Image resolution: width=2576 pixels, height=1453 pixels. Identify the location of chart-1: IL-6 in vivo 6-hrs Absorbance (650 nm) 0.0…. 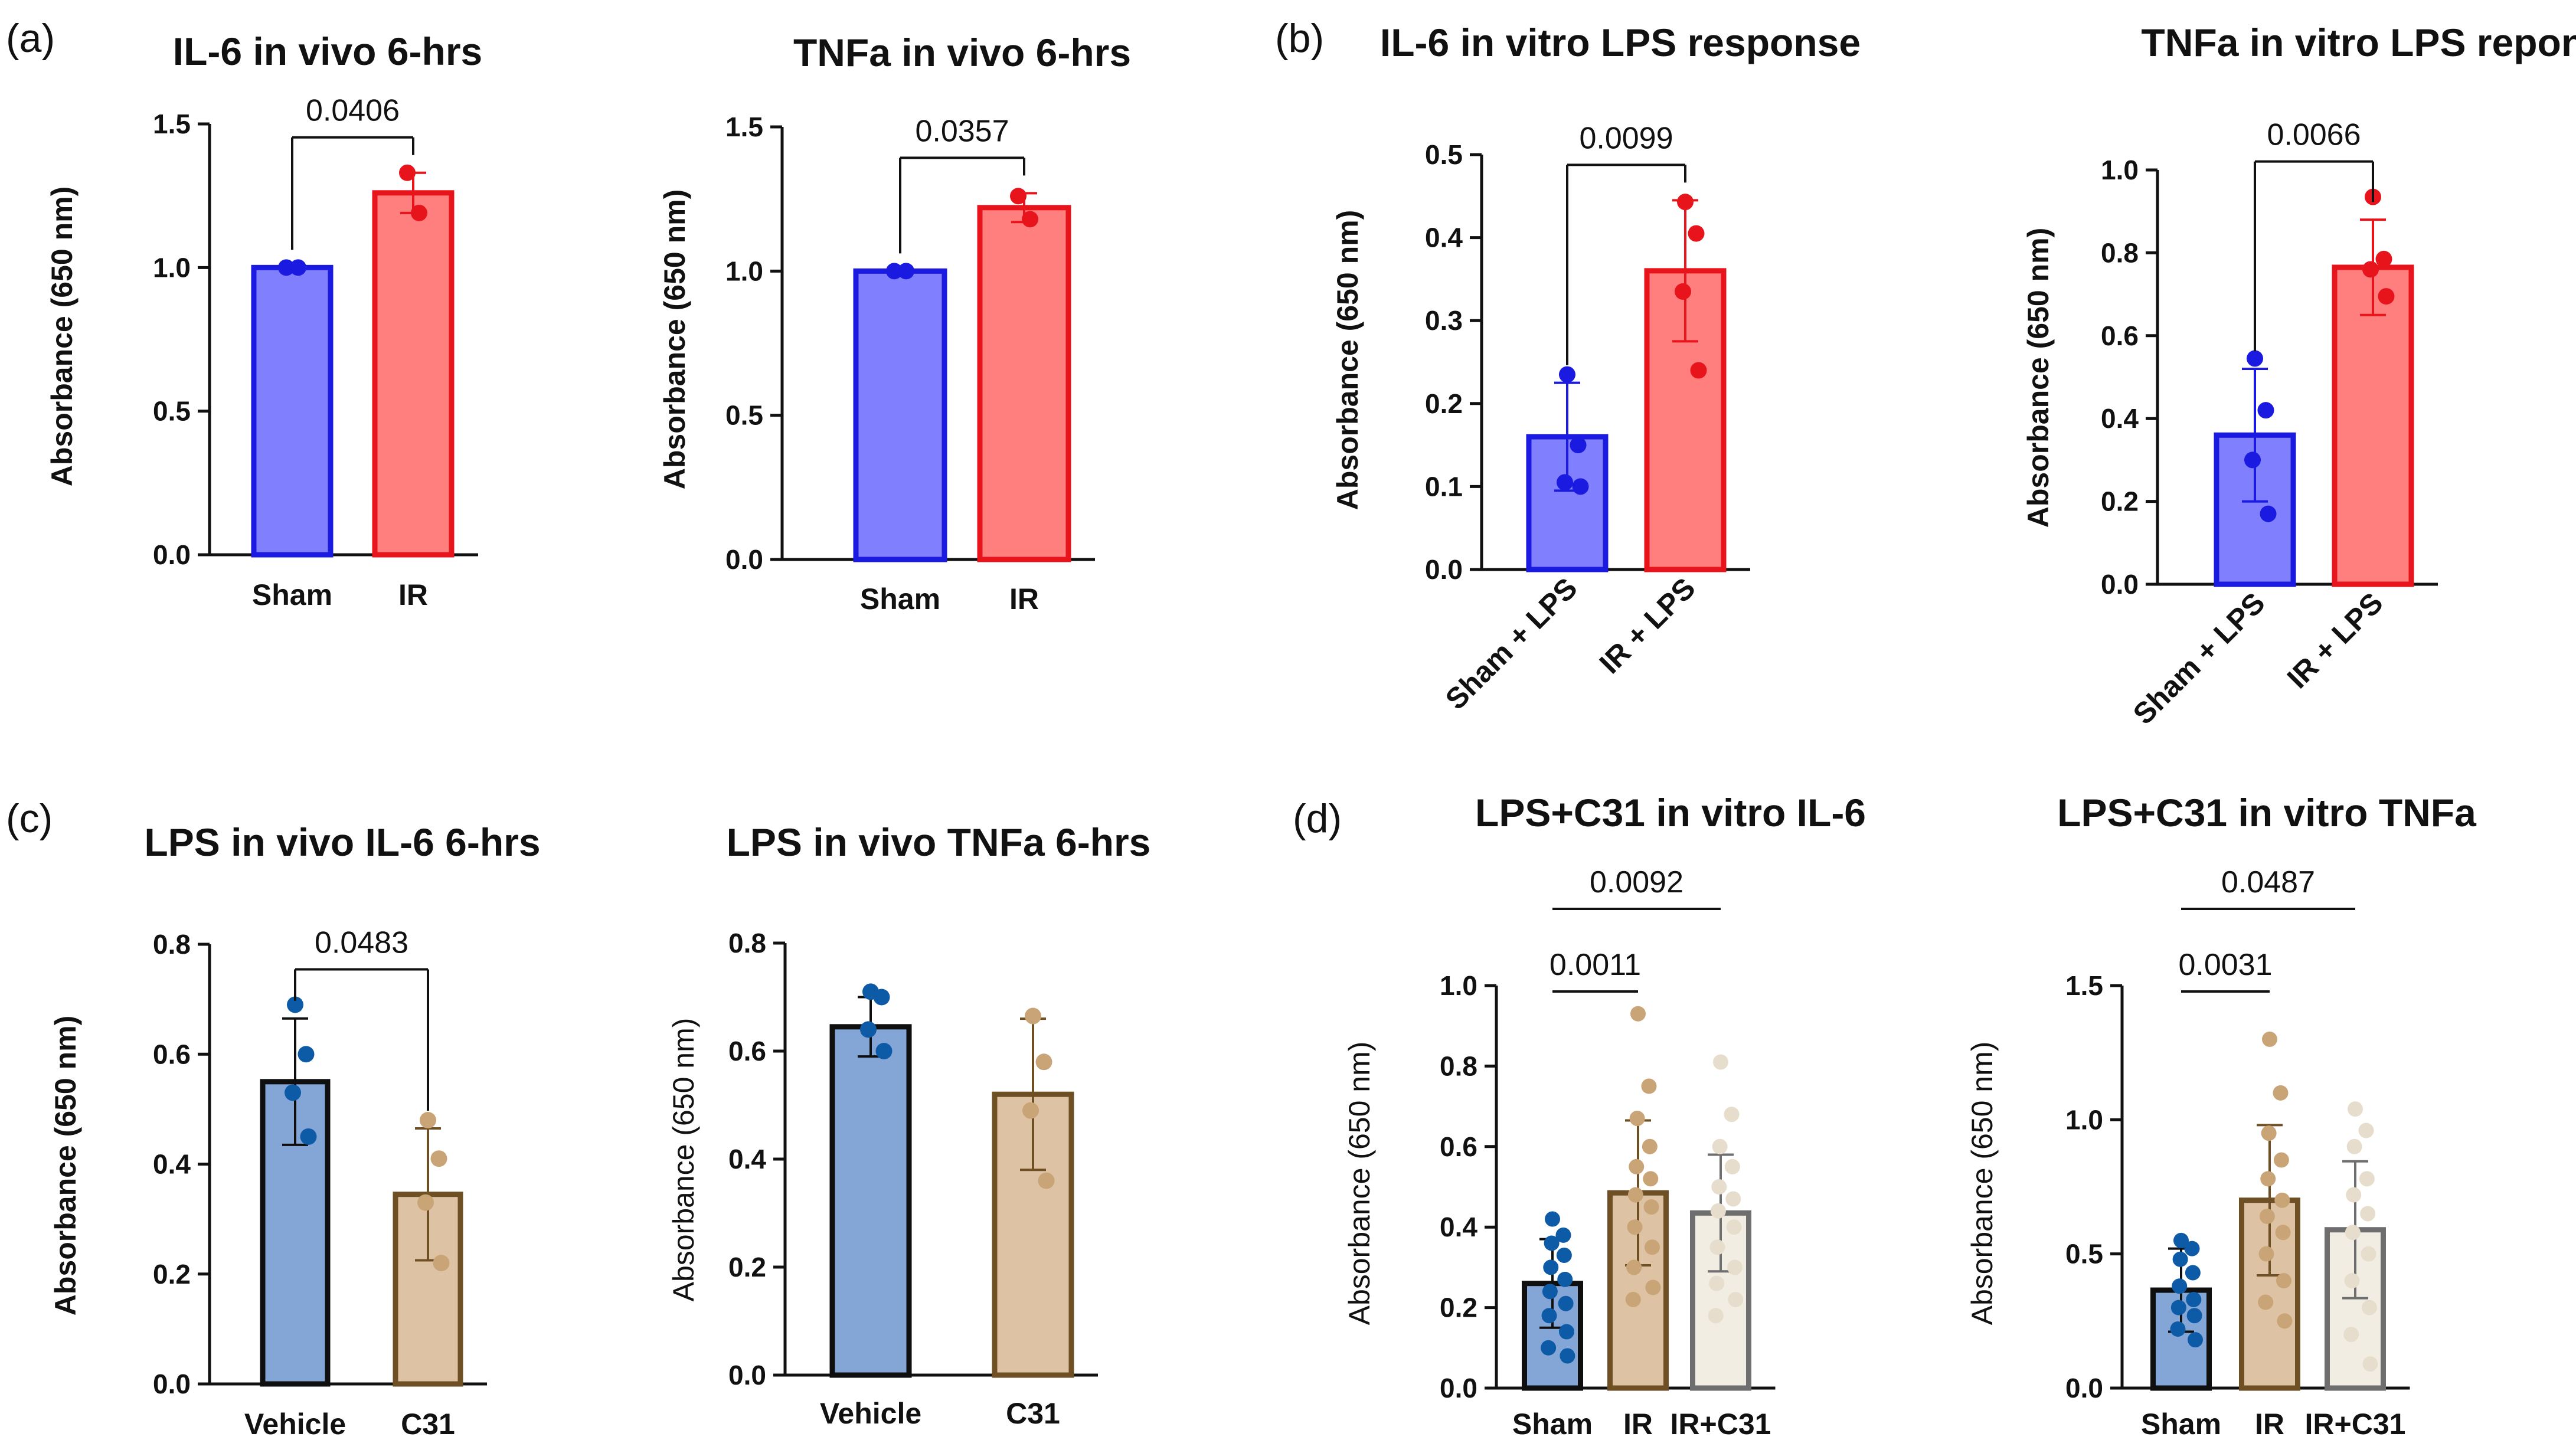
(263, 320).